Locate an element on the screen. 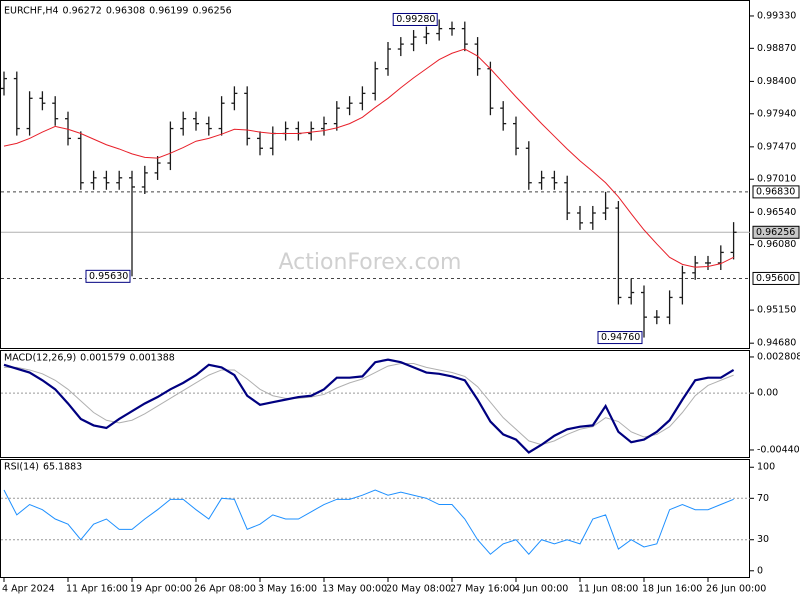  price-level-label: 0.96256 is located at coordinates (775, 232).